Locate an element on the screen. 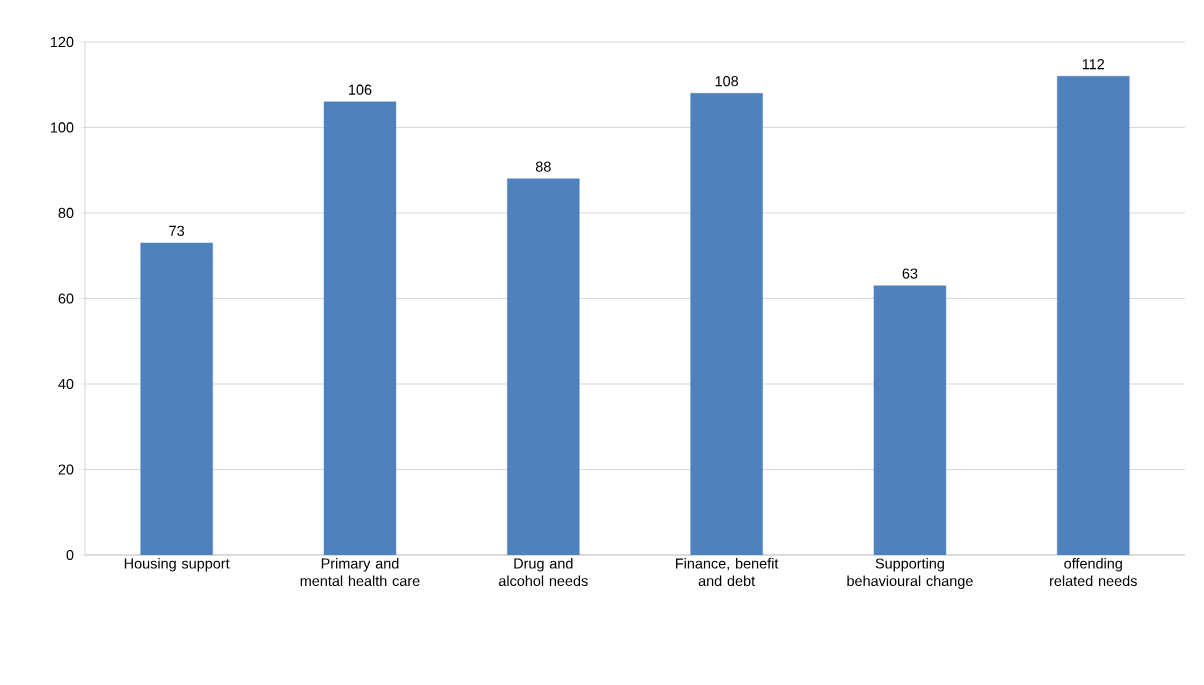  x-tick-label: Drug and alcohol needs is located at coordinates (543, 572).